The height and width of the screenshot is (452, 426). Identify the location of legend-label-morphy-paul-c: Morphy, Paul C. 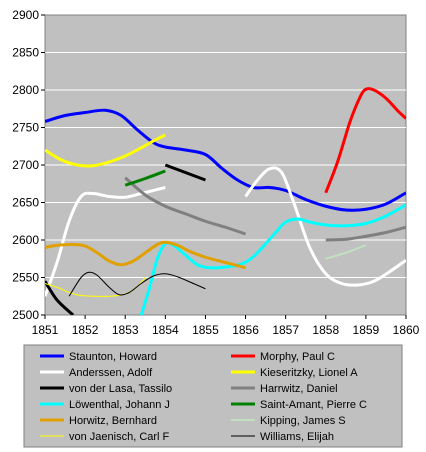
(297, 357).